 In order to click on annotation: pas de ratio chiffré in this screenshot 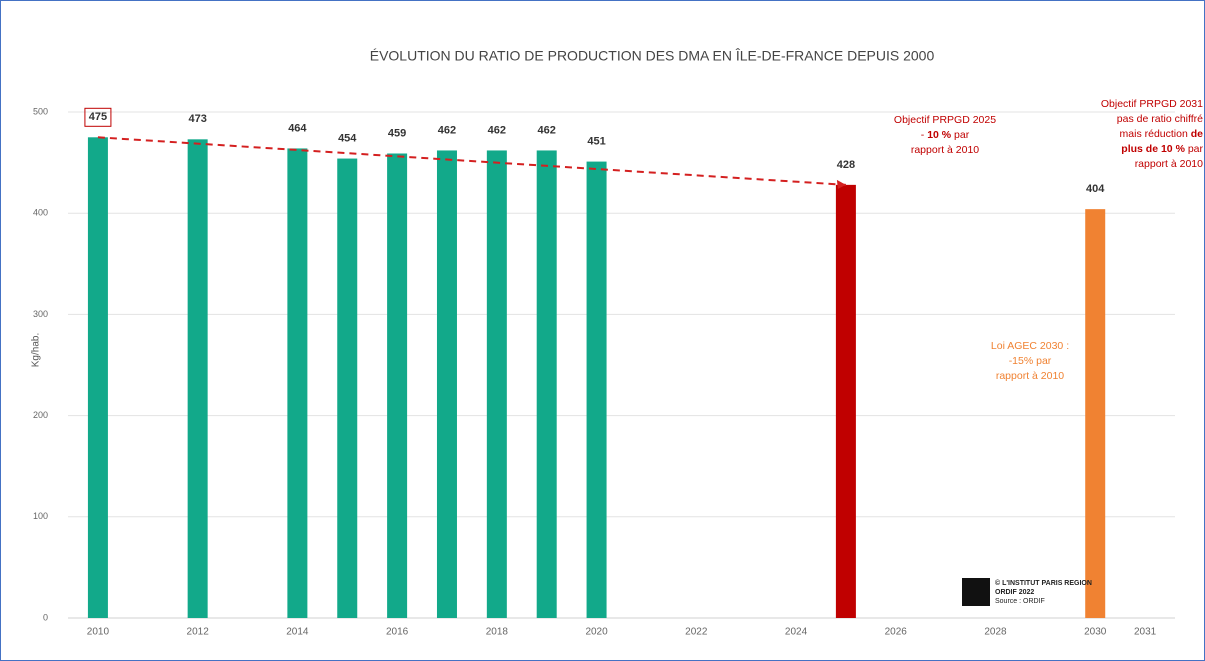, I will do `click(1160, 119)`.